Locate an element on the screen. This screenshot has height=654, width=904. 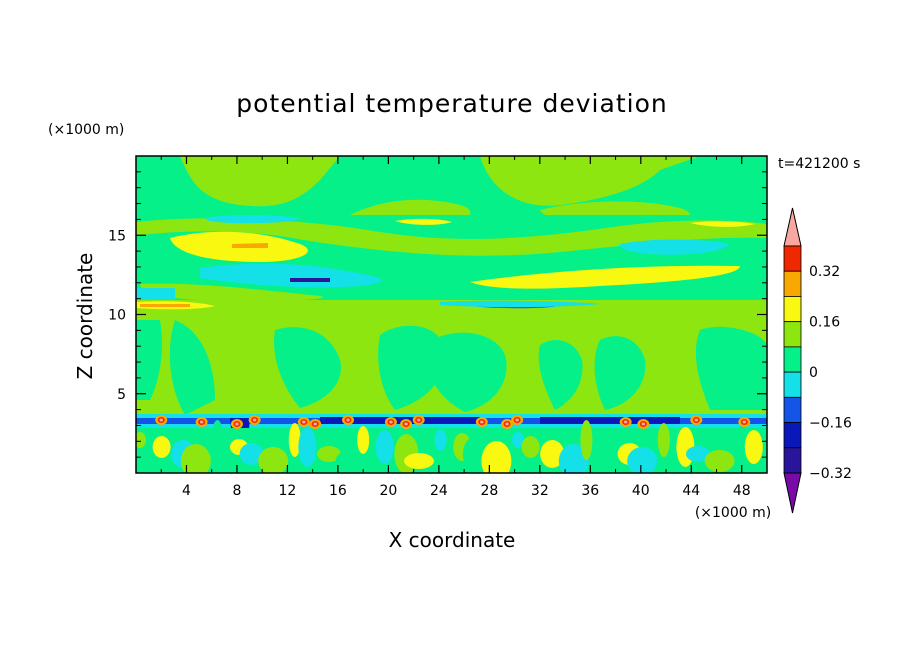
orange-streak-left is located at coordinates (250, 245).